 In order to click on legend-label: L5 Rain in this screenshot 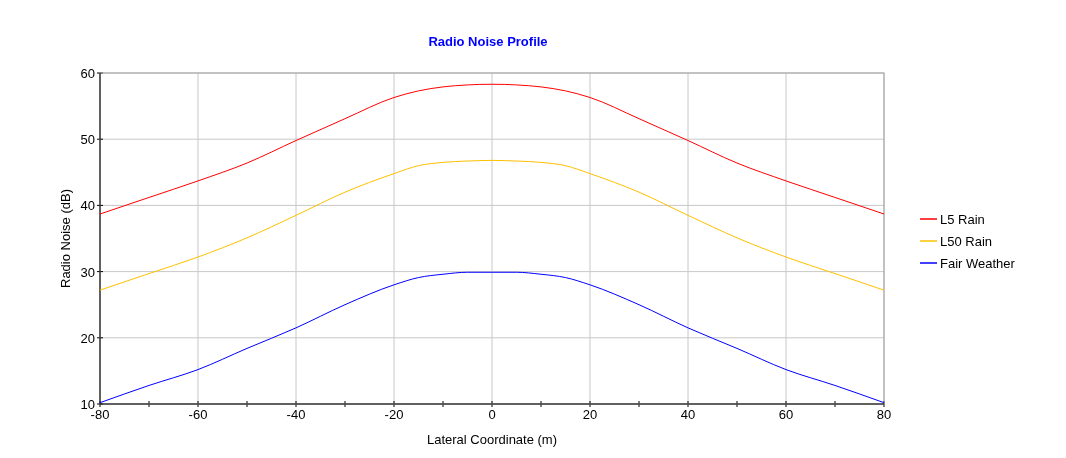, I will do `click(962, 219)`.